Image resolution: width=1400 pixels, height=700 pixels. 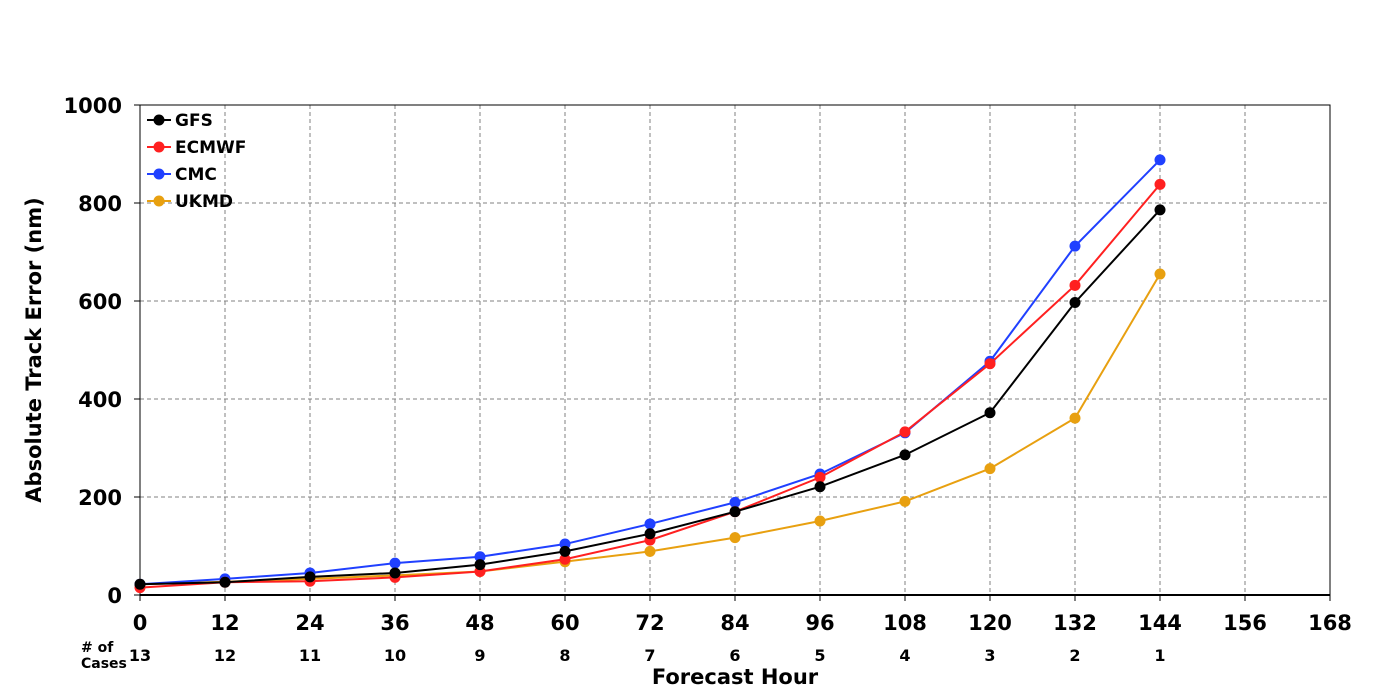 What do you see at coordinates (100, 204) in the screenshot?
I see `y-tick-label: 800` at bounding box center [100, 204].